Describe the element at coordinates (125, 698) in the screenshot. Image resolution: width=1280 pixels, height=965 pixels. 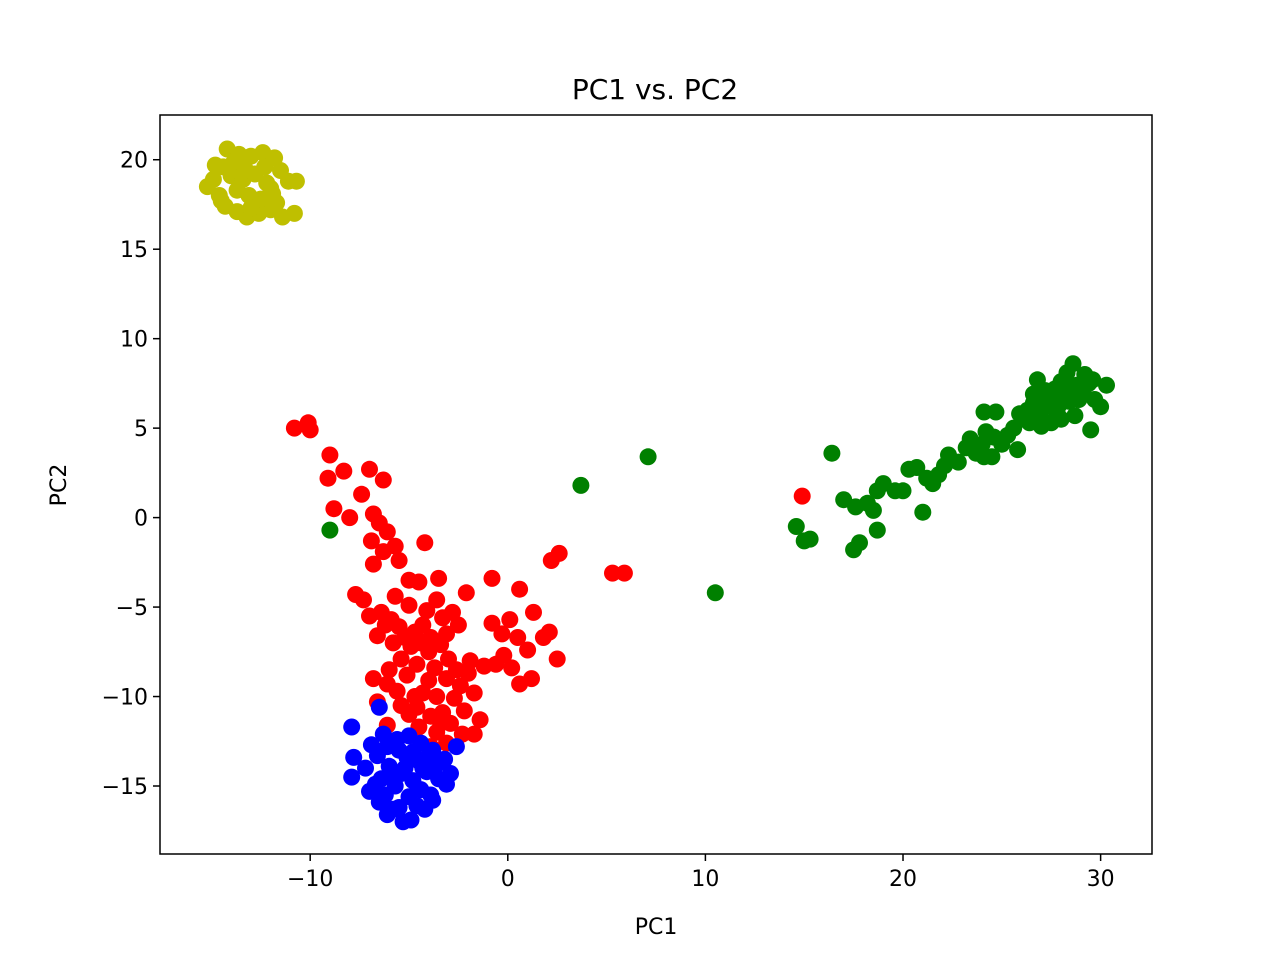
I see `y-tick-label: −10` at that location.